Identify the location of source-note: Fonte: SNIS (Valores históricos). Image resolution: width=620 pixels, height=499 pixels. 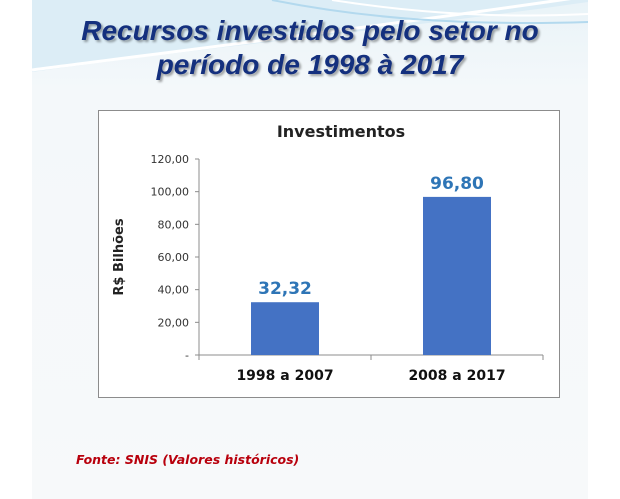
(188, 459).